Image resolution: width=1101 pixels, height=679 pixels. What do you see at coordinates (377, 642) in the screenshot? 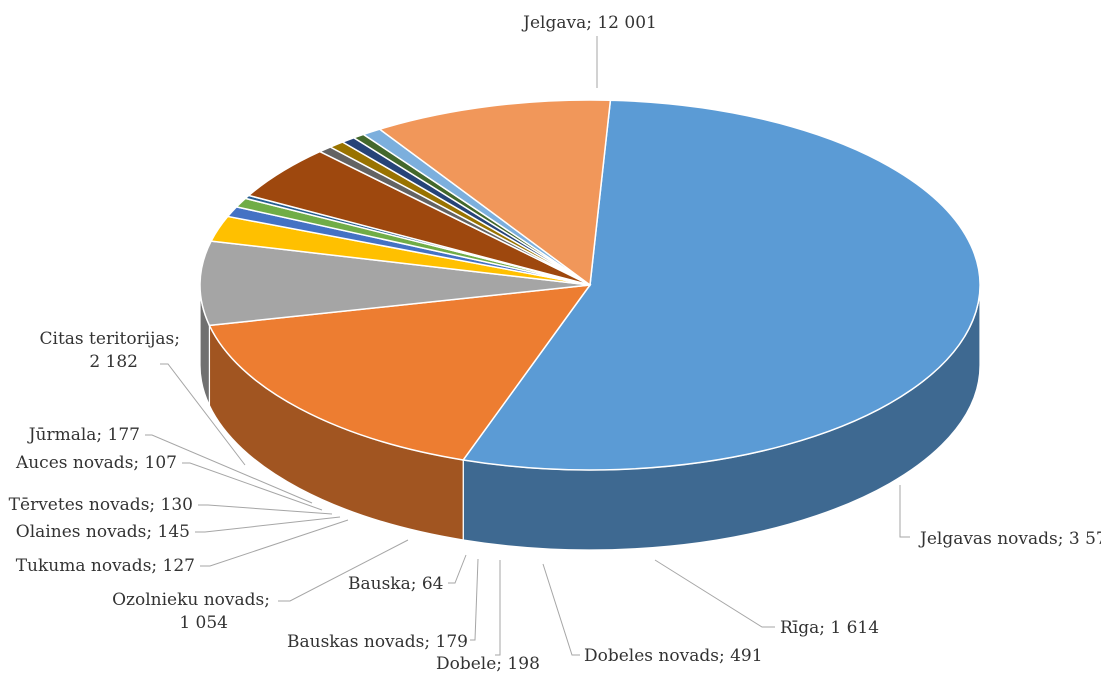
I see `data-label-bauskas-novads: Bauskas novads; 179` at bounding box center [377, 642].